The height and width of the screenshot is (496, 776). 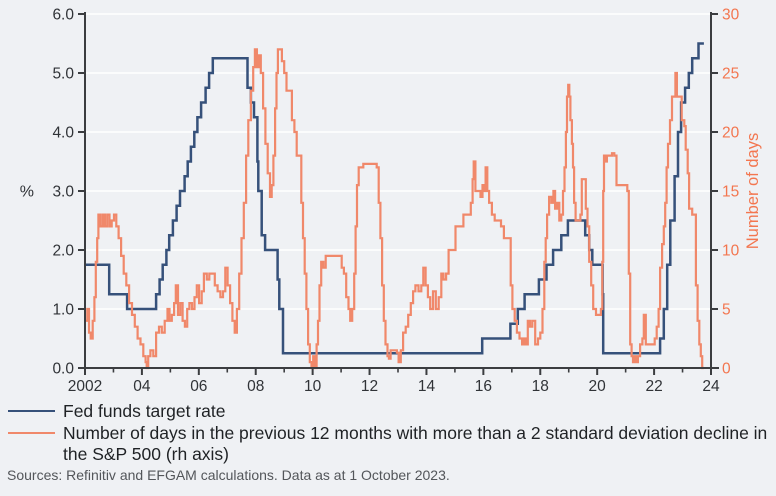 What do you see at coordinates (31, 411) in the screenshot?
I see `fed-funds-line-swatch` at bounding box center [31, 411].